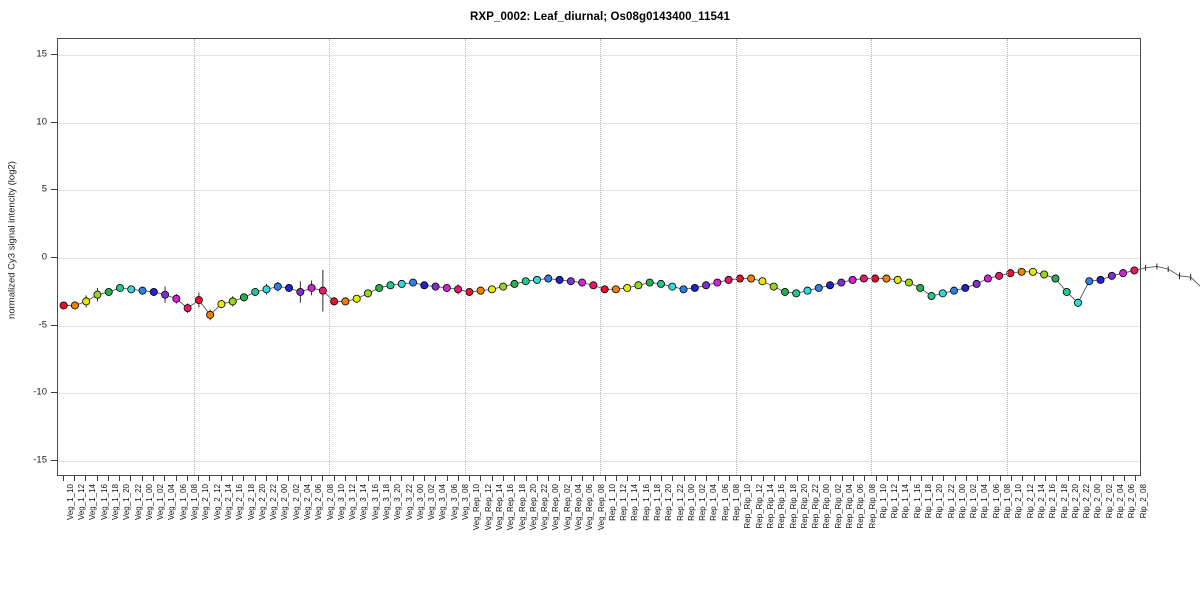 Image resolution: width=1200 pixels, height=600 pixels. What do you see at coordinates (545, 507) in the screenshot?
I see `x-axis-tick-label: Veg_Rep_22` at bounding box center [545, 507].